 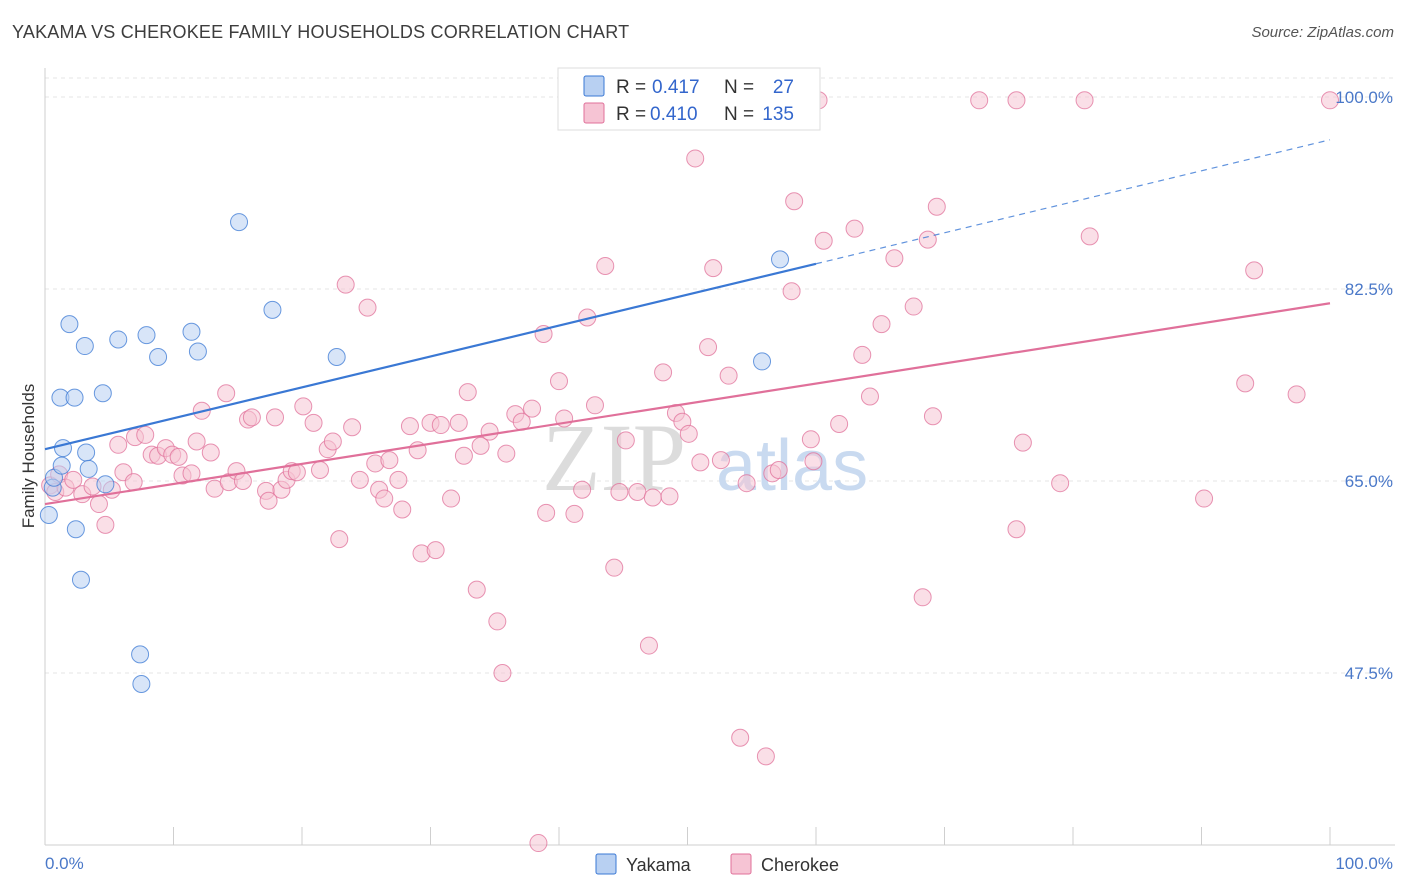 I want to click on y-axis-label: Family Households, so click(x=28, y=456).